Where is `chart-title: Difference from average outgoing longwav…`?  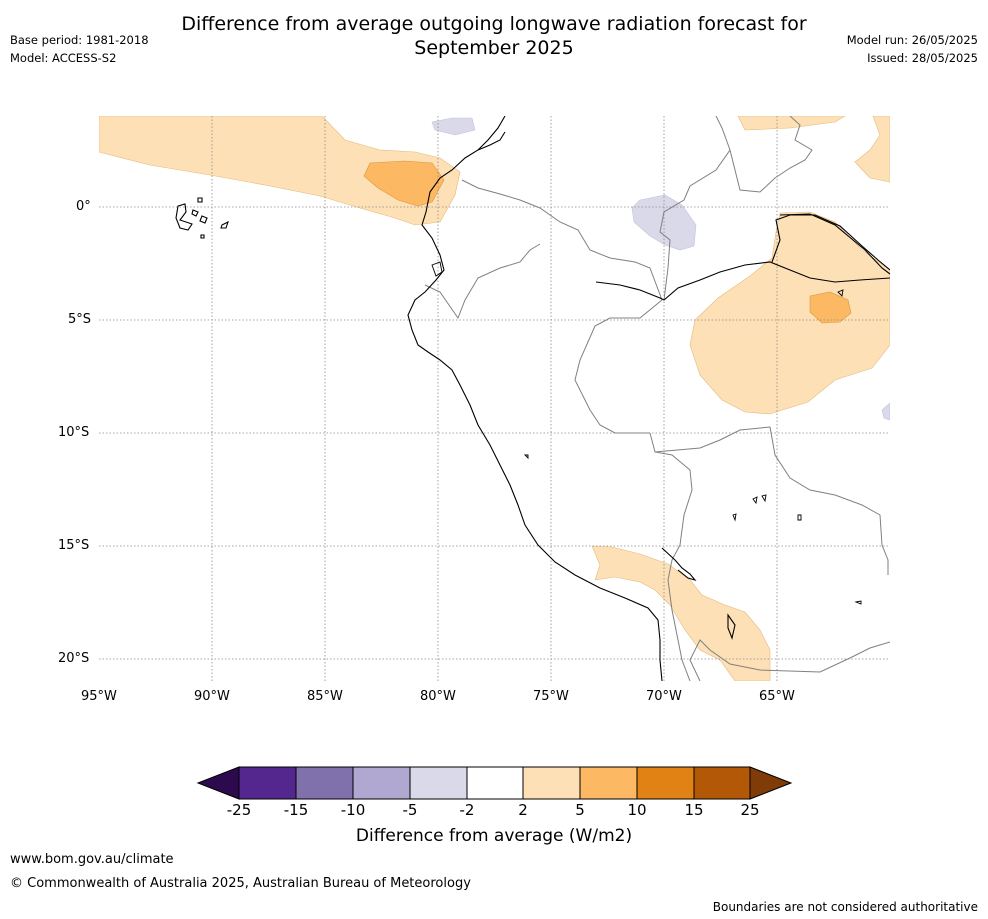
chart-title: Difference from average outgoing longwav… is located at coordinates (494, 36).